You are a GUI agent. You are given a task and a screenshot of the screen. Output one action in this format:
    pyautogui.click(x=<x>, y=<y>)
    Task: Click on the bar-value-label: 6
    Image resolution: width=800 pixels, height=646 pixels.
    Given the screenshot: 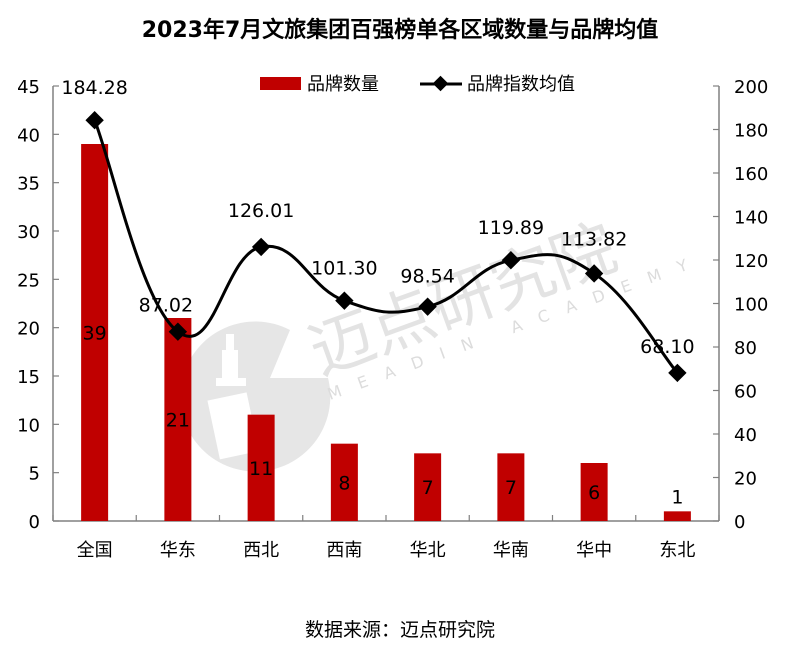 What is the action you would take?
    pyautogui.click(x=594, y=493)
    